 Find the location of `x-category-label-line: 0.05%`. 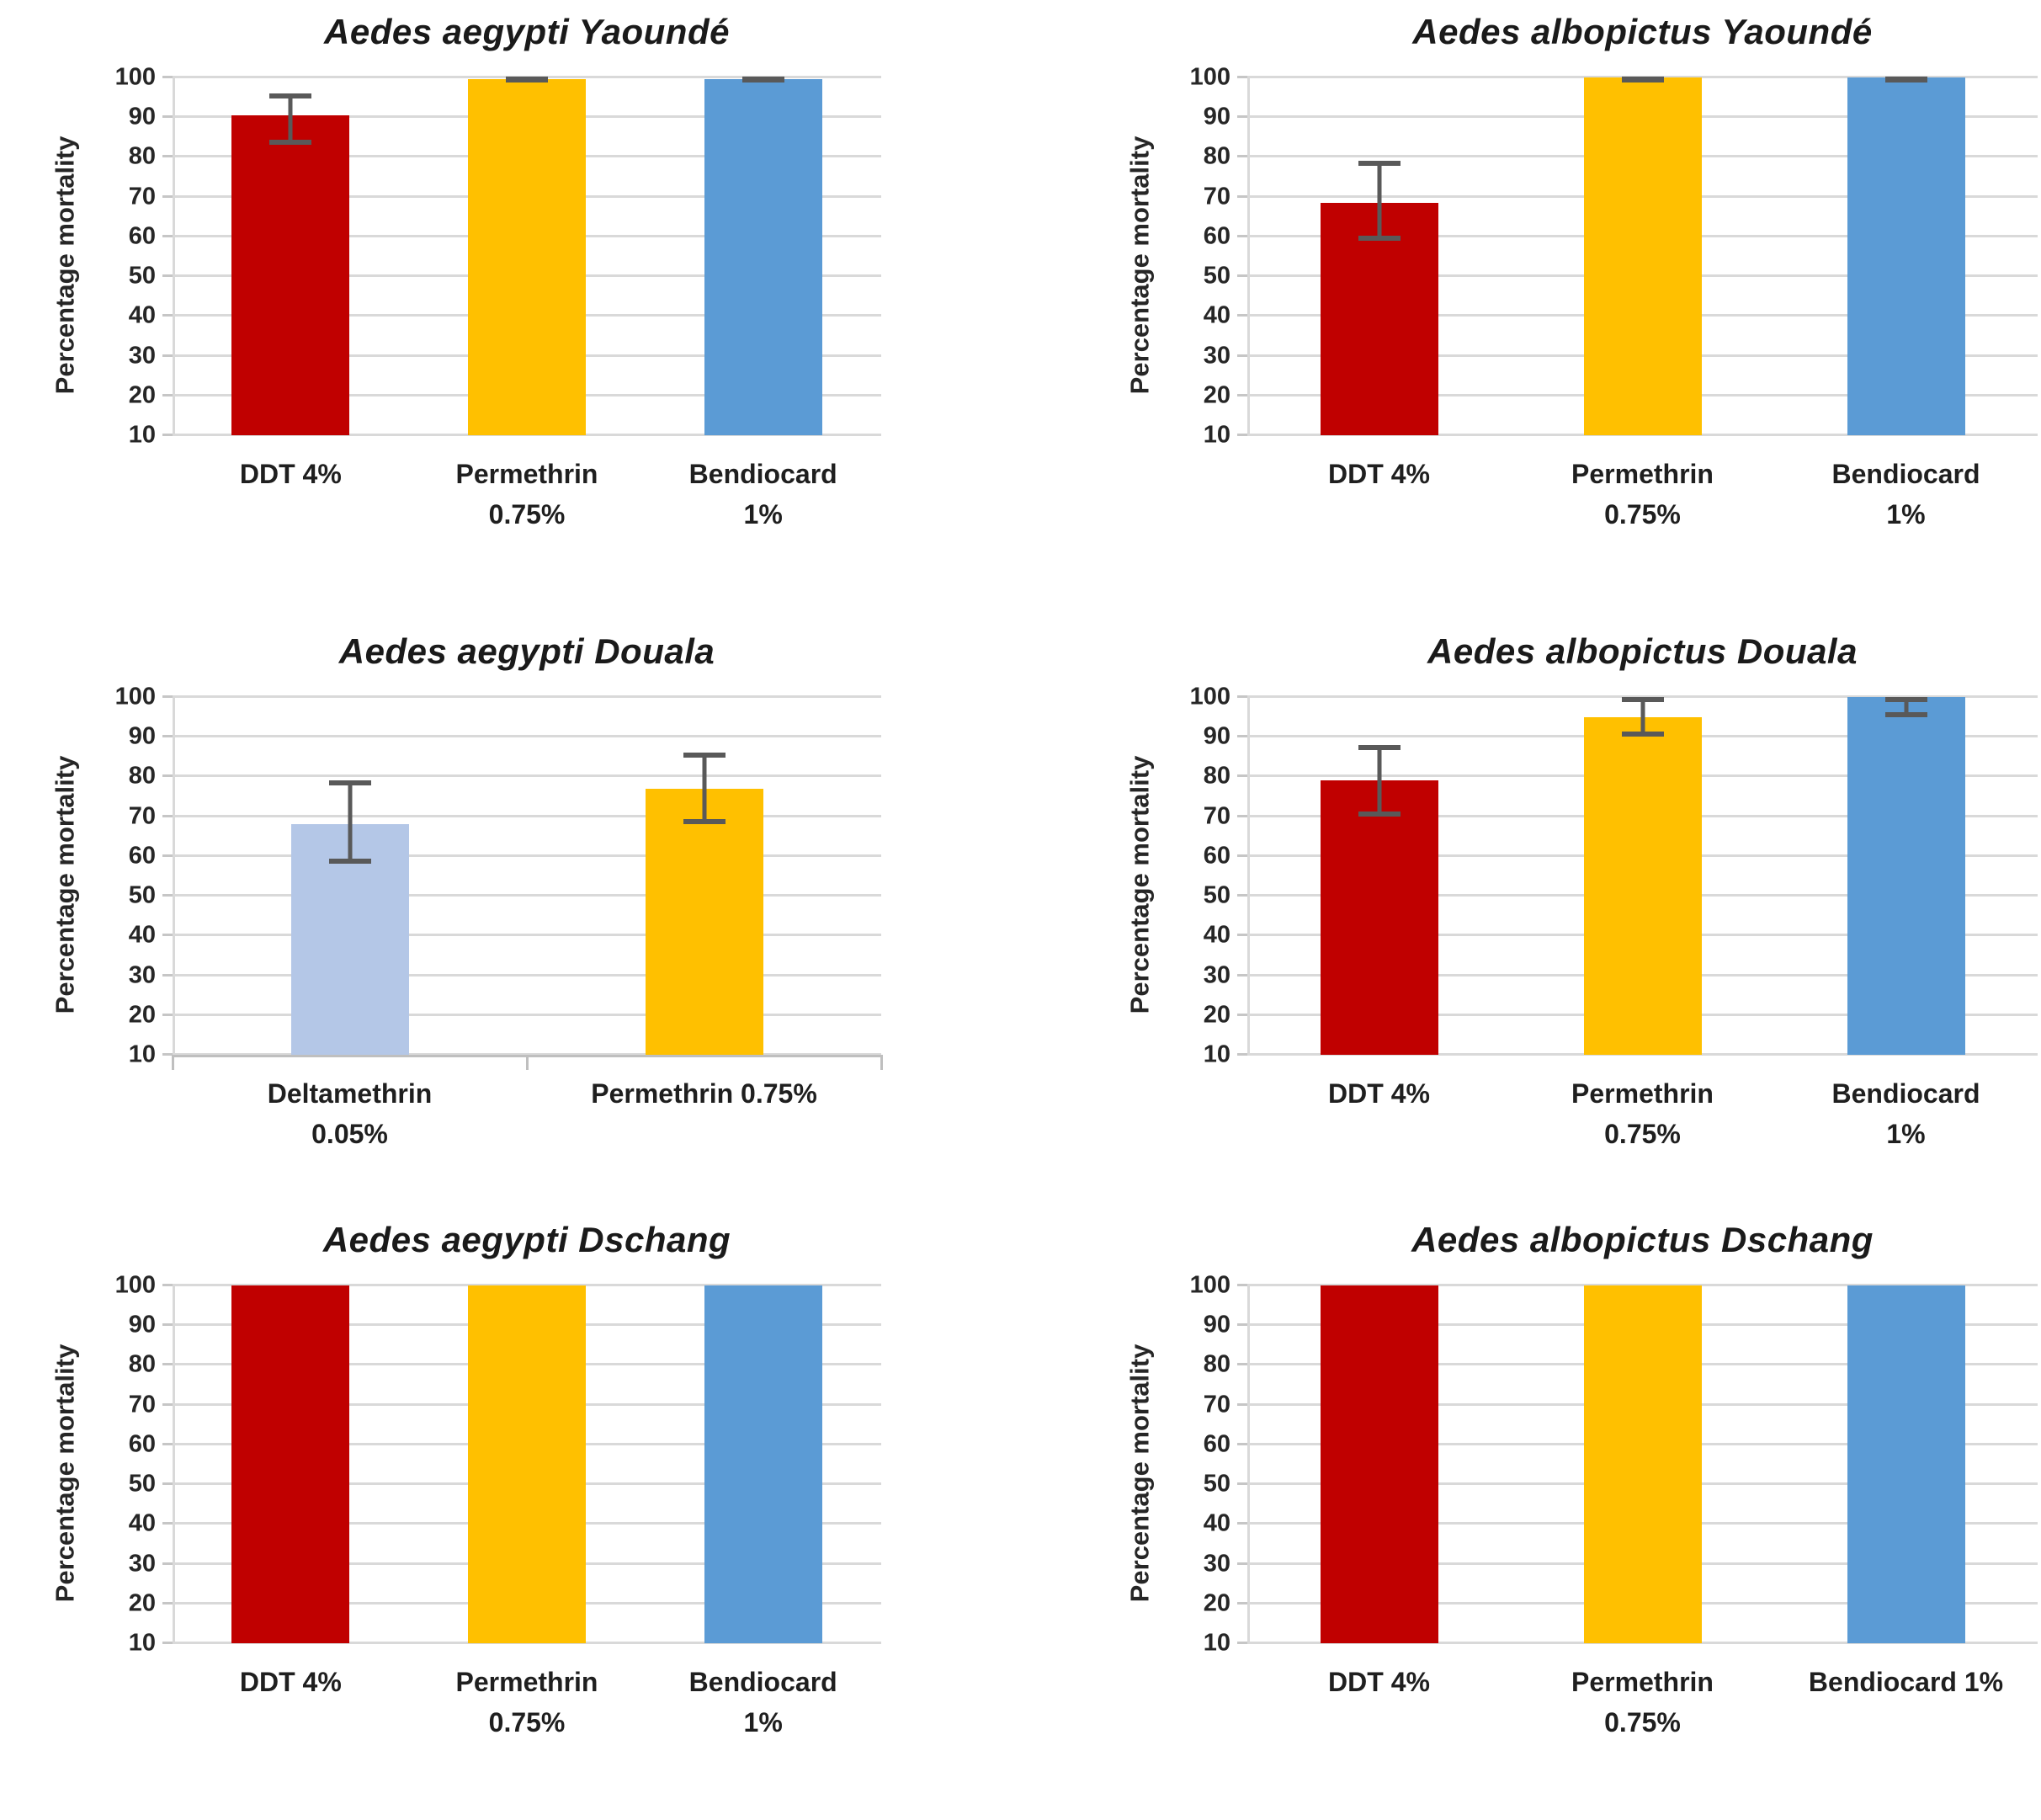

x-category-label-line: 0.05% is located at coordinates (349, 1134).